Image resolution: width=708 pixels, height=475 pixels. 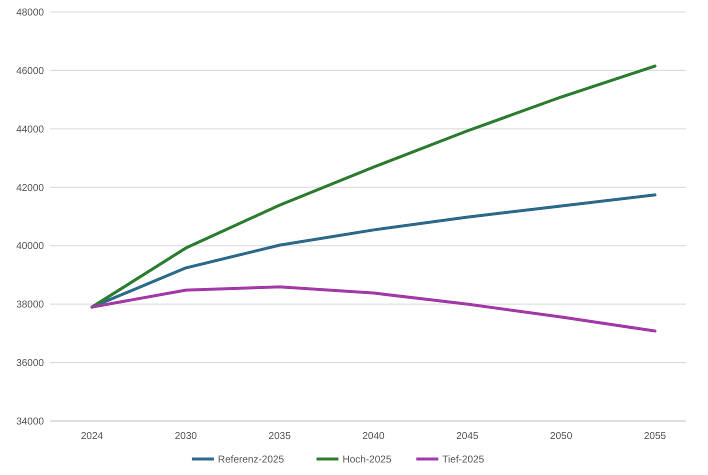 What do you see at coordinates (30, 305) in the screenshot?
I see `y-tick-label: 38000` at bounding box center [30, 305].